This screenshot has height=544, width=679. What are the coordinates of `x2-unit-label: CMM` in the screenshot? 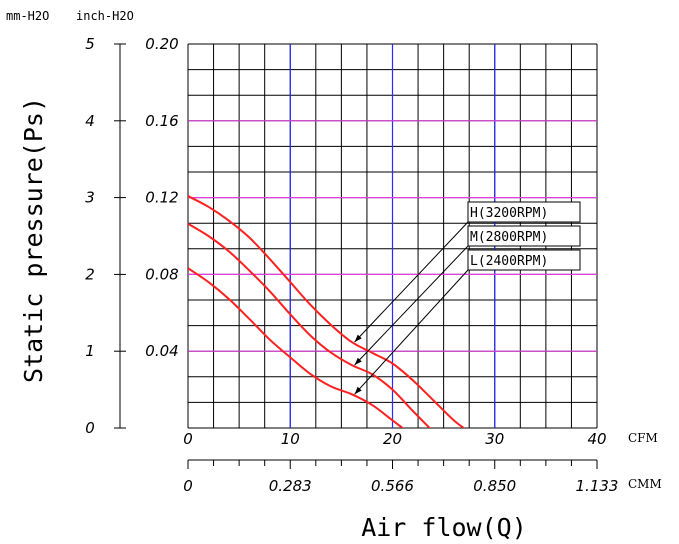 It's located at (645, 484).